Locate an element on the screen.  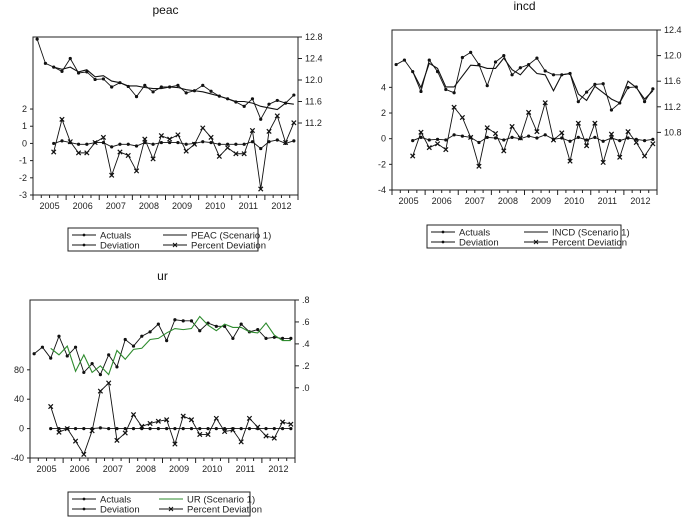
left-tick-label: 0 is located at coordinates (21, 429).